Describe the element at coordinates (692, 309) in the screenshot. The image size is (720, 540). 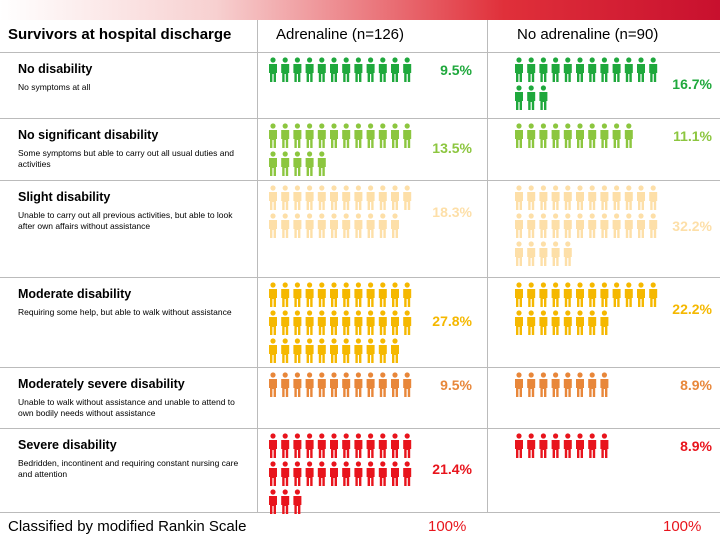
I see `percent: 22.2%` at that location.